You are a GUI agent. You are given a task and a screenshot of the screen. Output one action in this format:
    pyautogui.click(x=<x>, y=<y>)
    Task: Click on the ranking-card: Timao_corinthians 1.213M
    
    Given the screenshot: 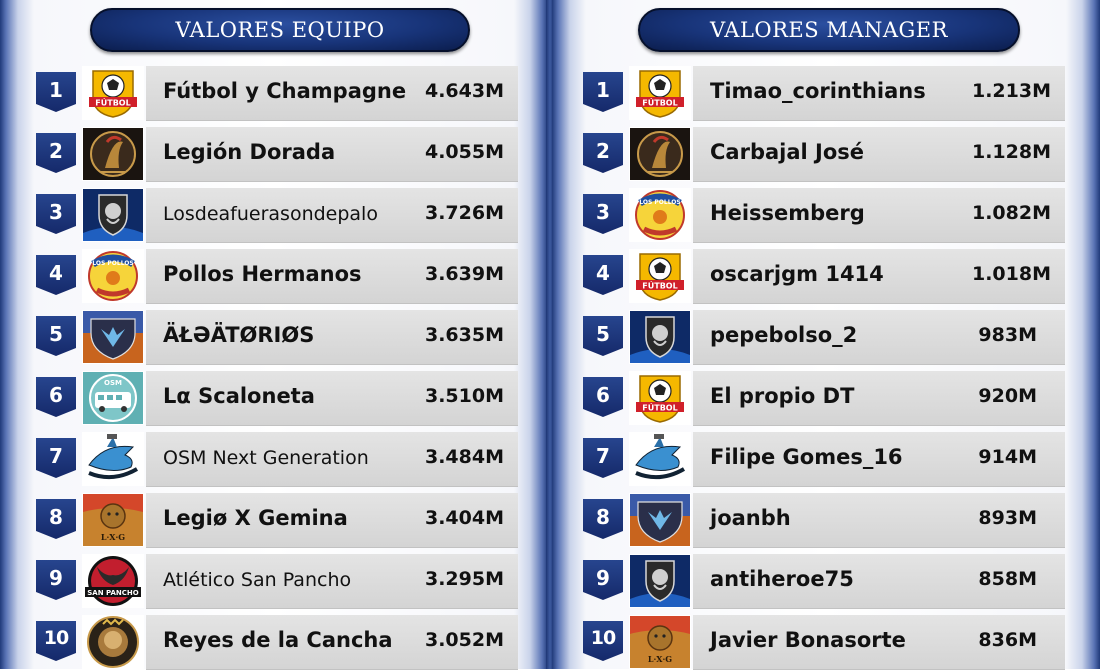 What is the action you would take?
    pyautogui.click(x=879, y=93)
    